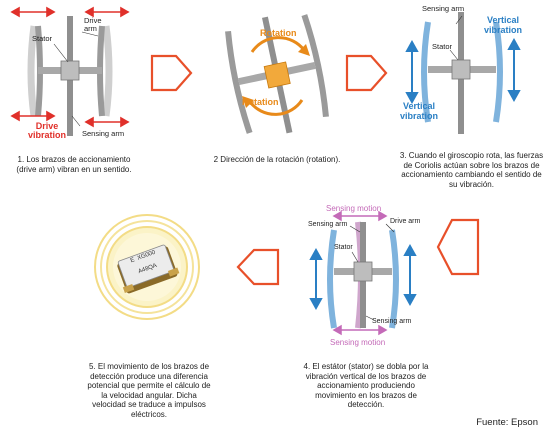 The height and width of the screenshot is (436, 550). Describe the element at coordinates (328, 224) in the screenshot. I see `label-sensing-arm-top: Sensing arm` at that location.